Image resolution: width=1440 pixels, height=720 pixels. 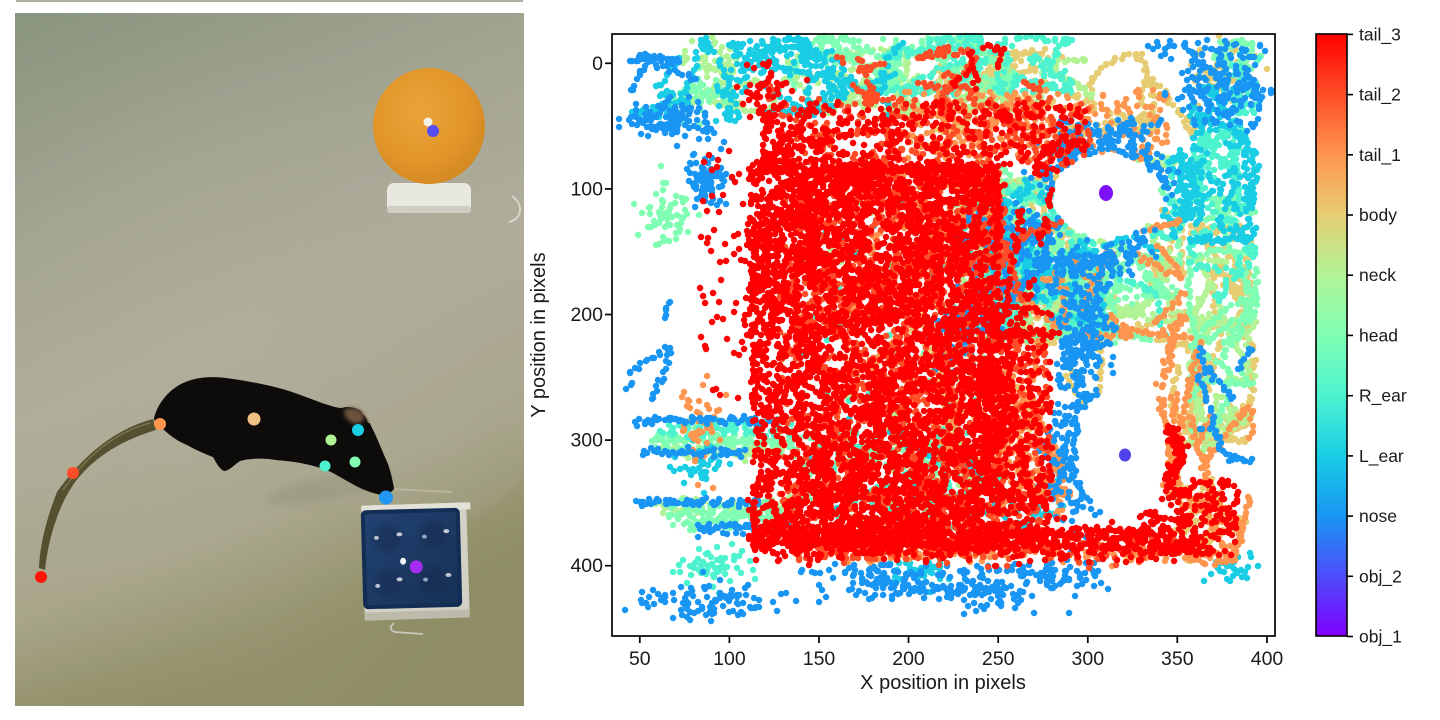 What do you see at coordinates (1381, 456) in the screenshot?
I see `svg-text: L_ear` at bounding box center [1381, 456].